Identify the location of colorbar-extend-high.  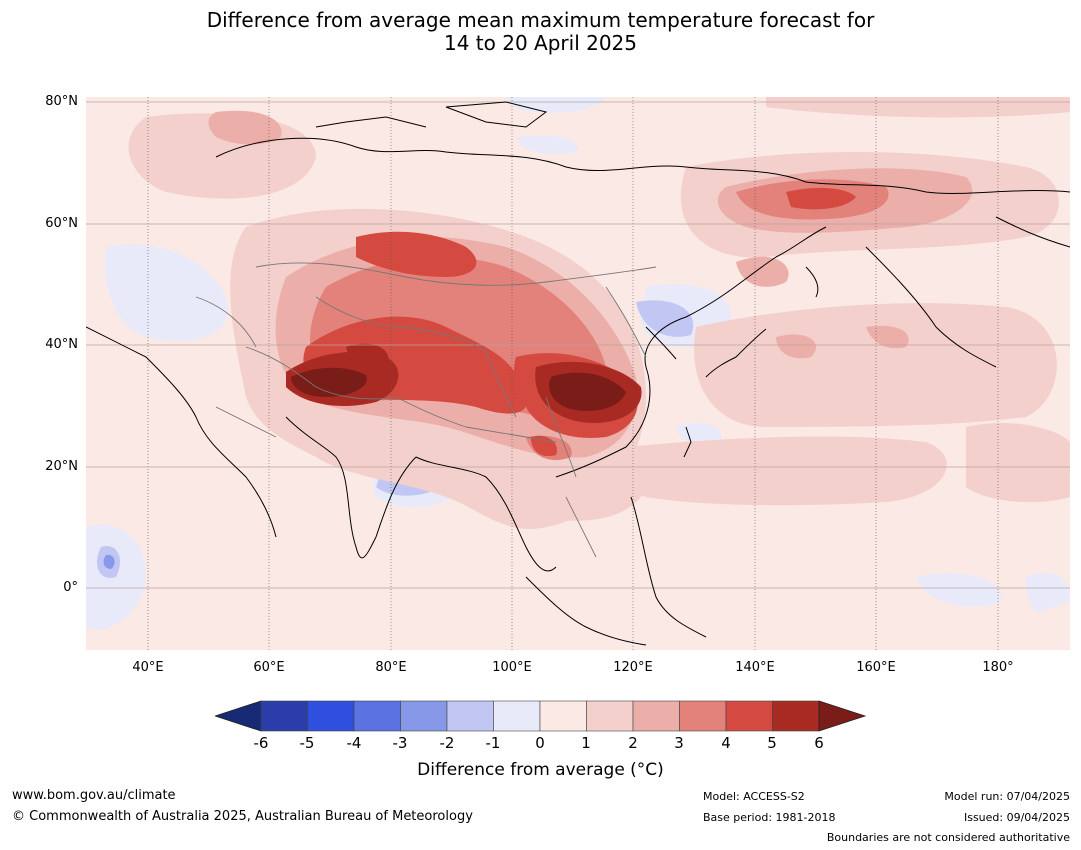
(842, 716).